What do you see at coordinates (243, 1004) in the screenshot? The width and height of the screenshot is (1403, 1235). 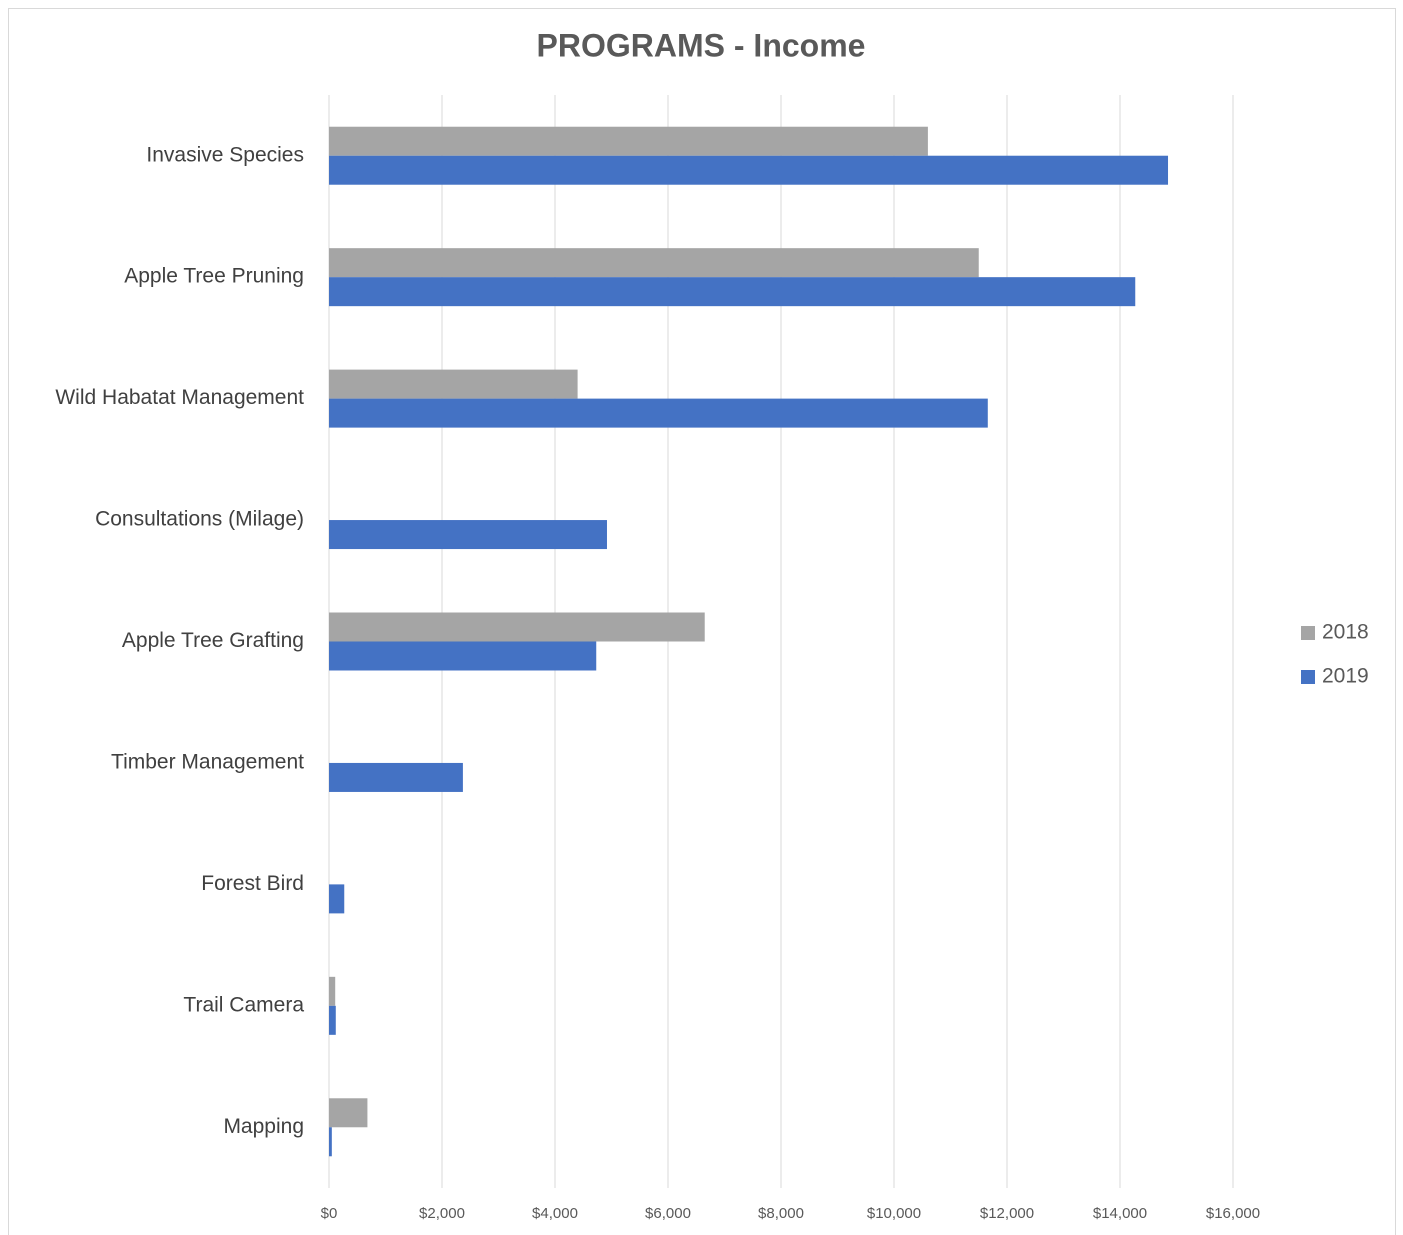 I see `y-tick-label: Trail Camera` at bounding box center [243, 1004].